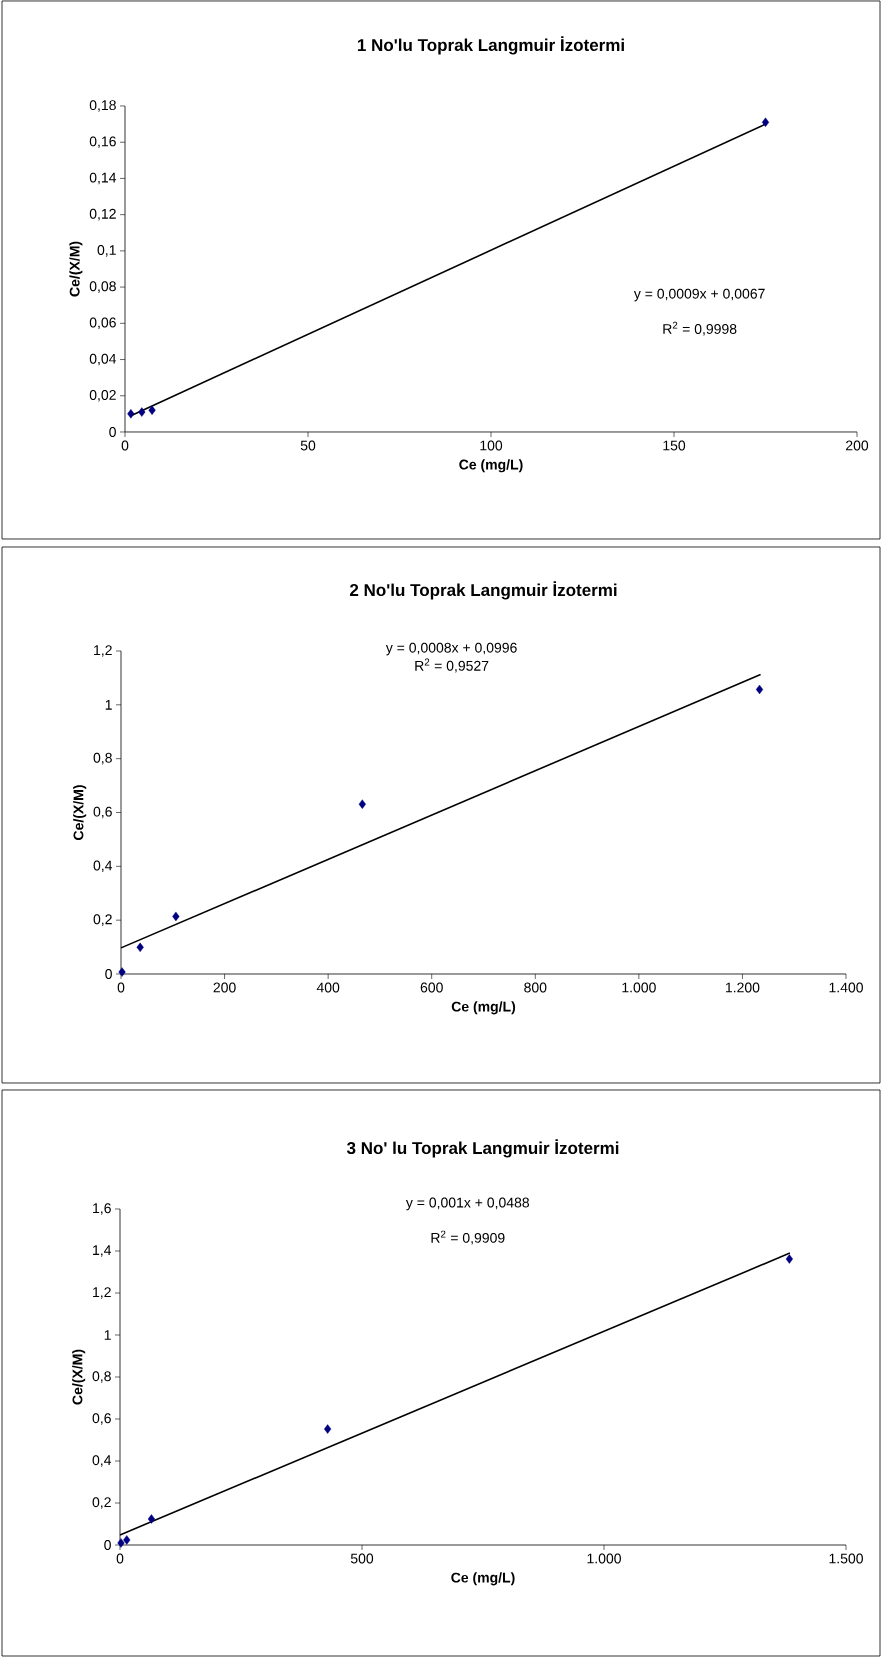 This screenshot has width=882, height=1657. I want to click on y-tick-label: 1,4, so click(102, 1251).